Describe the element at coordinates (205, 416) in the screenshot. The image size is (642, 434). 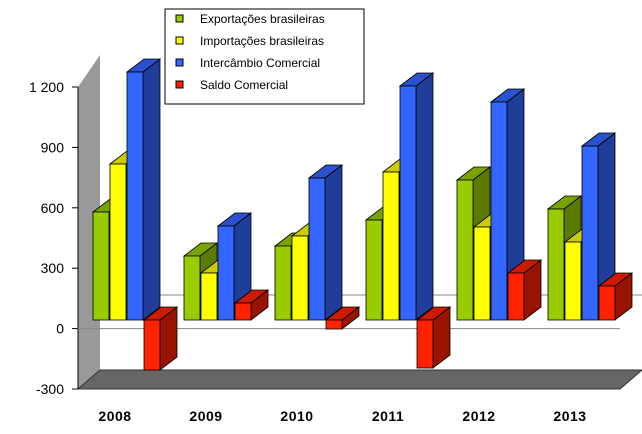
I see `x-tick-label: 2009` at that location.